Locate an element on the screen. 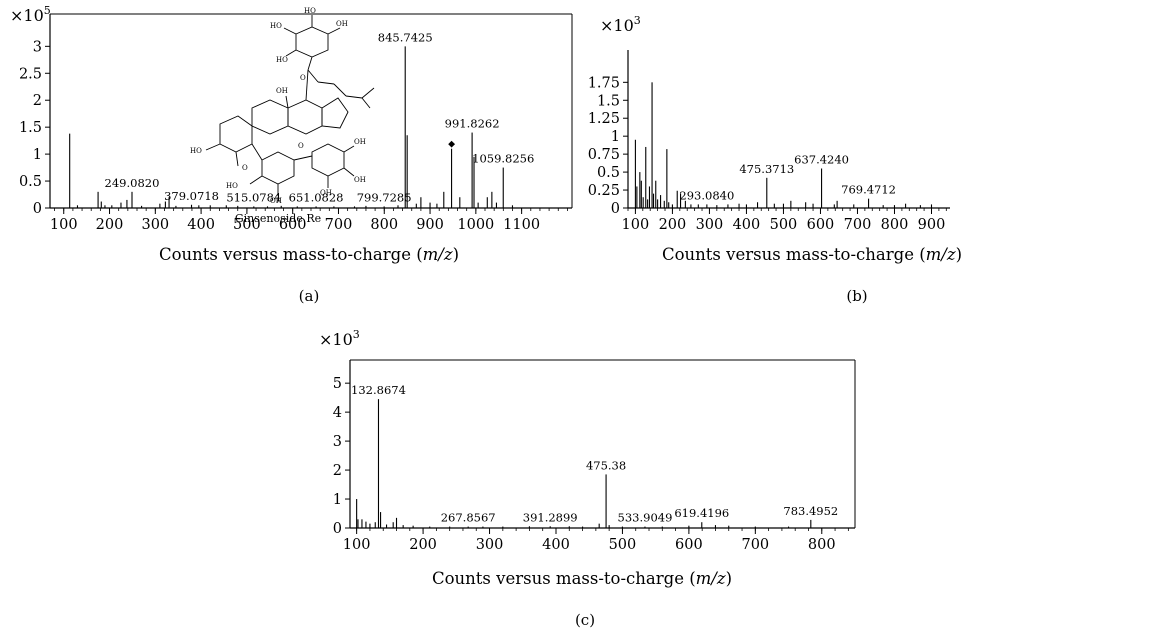  panel-c-axes is located at coordinates (602, 444).